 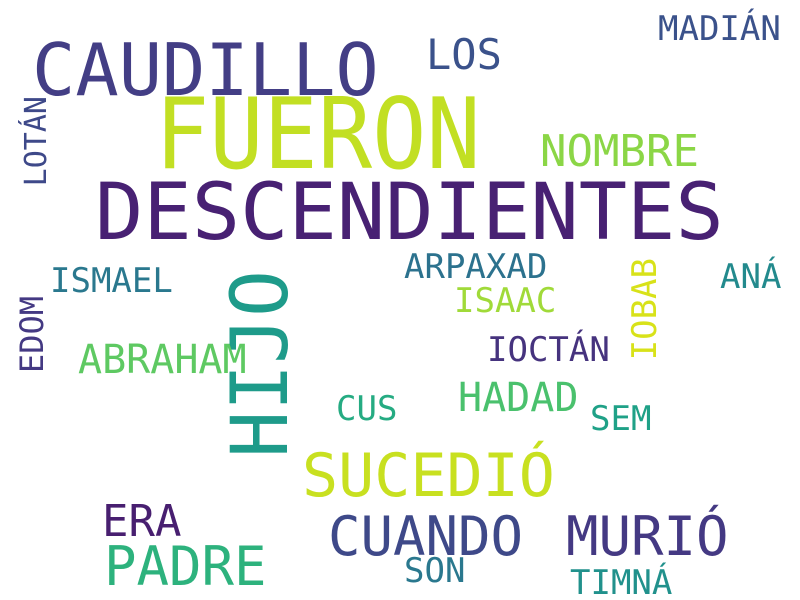 What do you see at coordinates (476, 267) in the screenshot?
I see `word-arpaxad: ARPAXAD` at bounding box center [476, 267].